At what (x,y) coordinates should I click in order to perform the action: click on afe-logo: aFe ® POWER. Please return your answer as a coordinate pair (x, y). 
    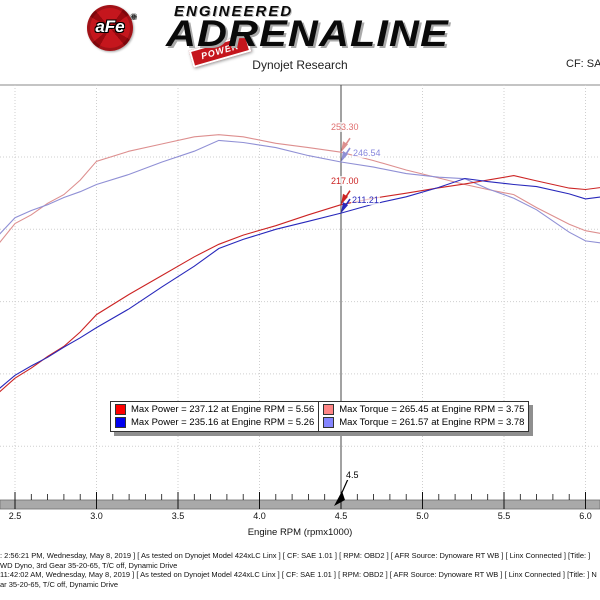
    Looking at the image, I should click on (169, 36).